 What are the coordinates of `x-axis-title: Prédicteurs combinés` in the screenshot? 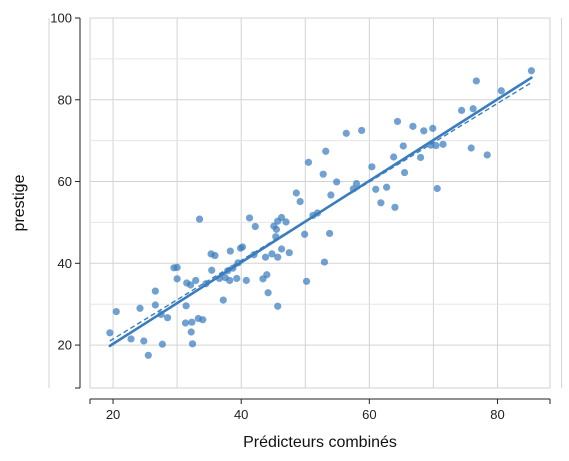 It's located at (320, 442).